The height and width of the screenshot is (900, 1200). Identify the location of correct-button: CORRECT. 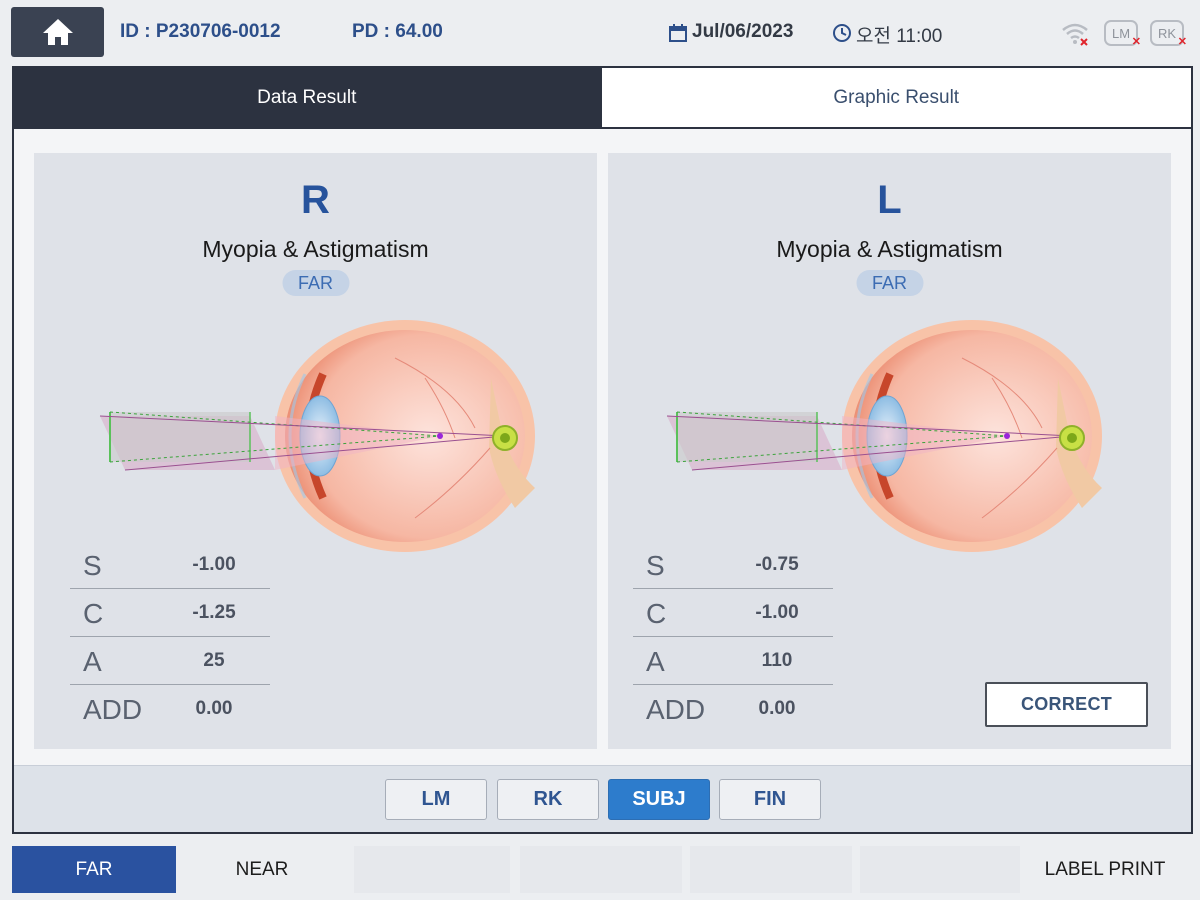
(1066, 704).